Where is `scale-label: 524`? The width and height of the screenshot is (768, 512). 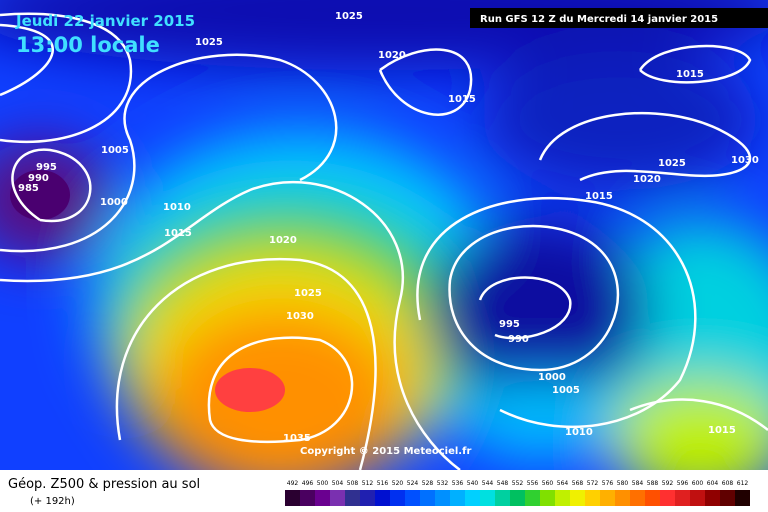 scale-label: 524 is located at coordinates (413, 483).